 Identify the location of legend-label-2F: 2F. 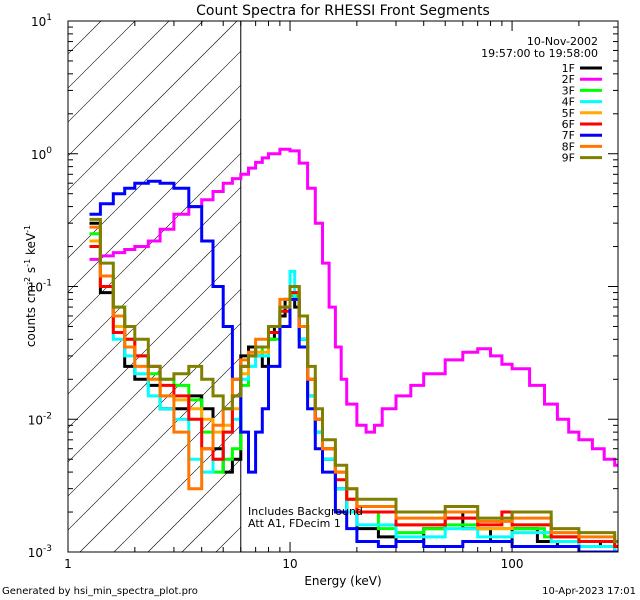
(568, 79).